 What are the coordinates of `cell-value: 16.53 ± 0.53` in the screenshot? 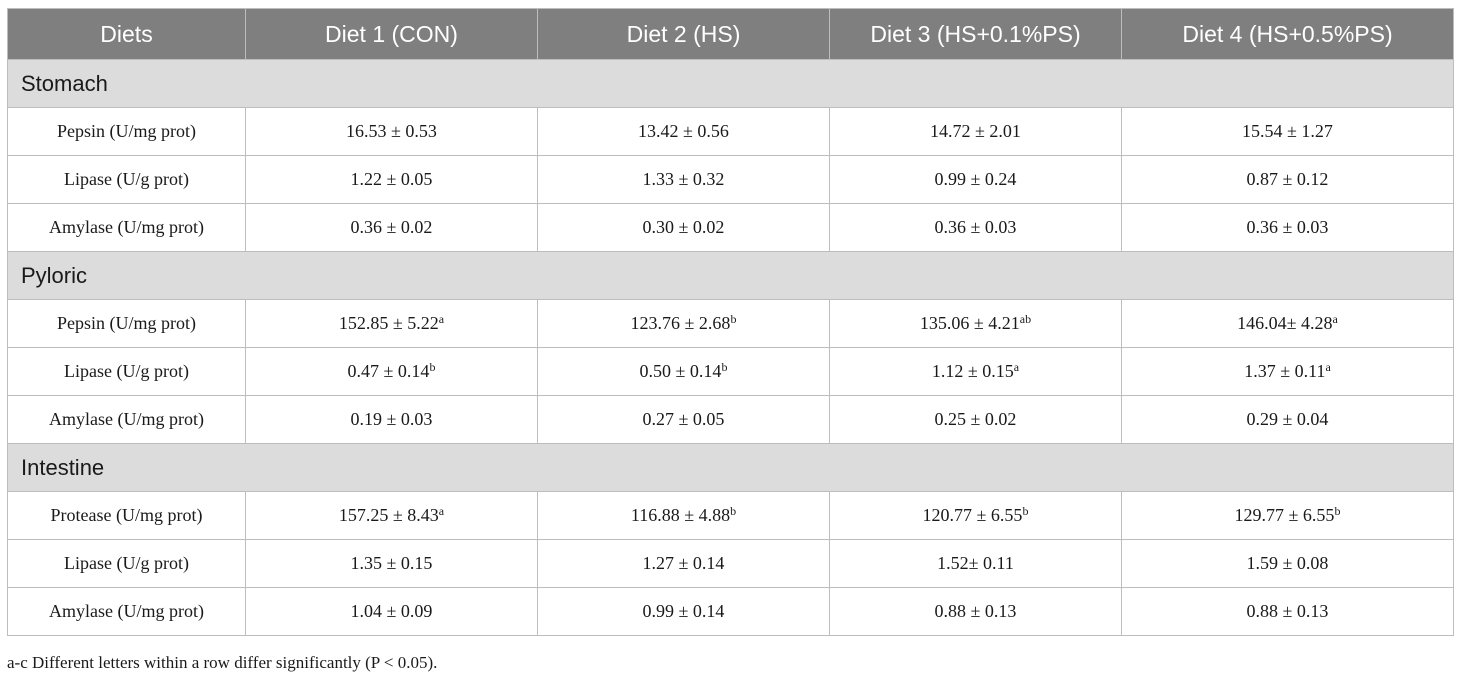 It's located at (391, 131).